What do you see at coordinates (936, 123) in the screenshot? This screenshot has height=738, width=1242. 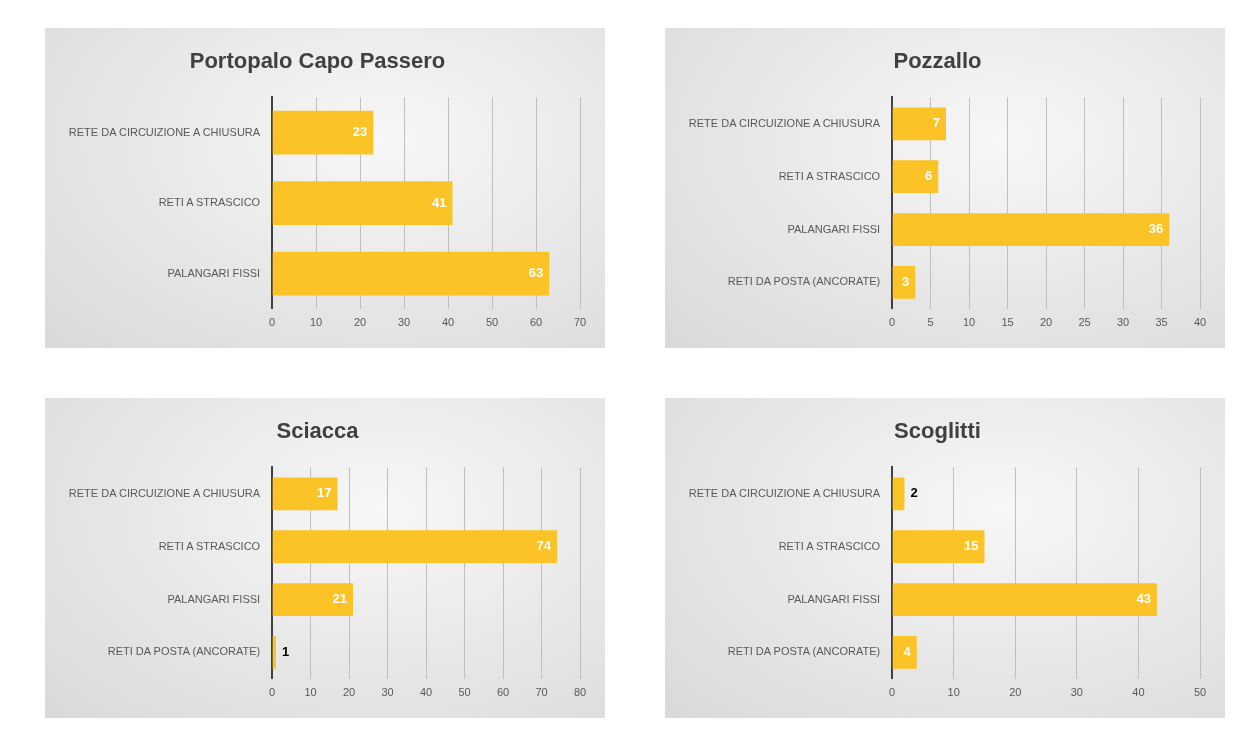 I see `data-label: 7` at bounding box center [936, 123].